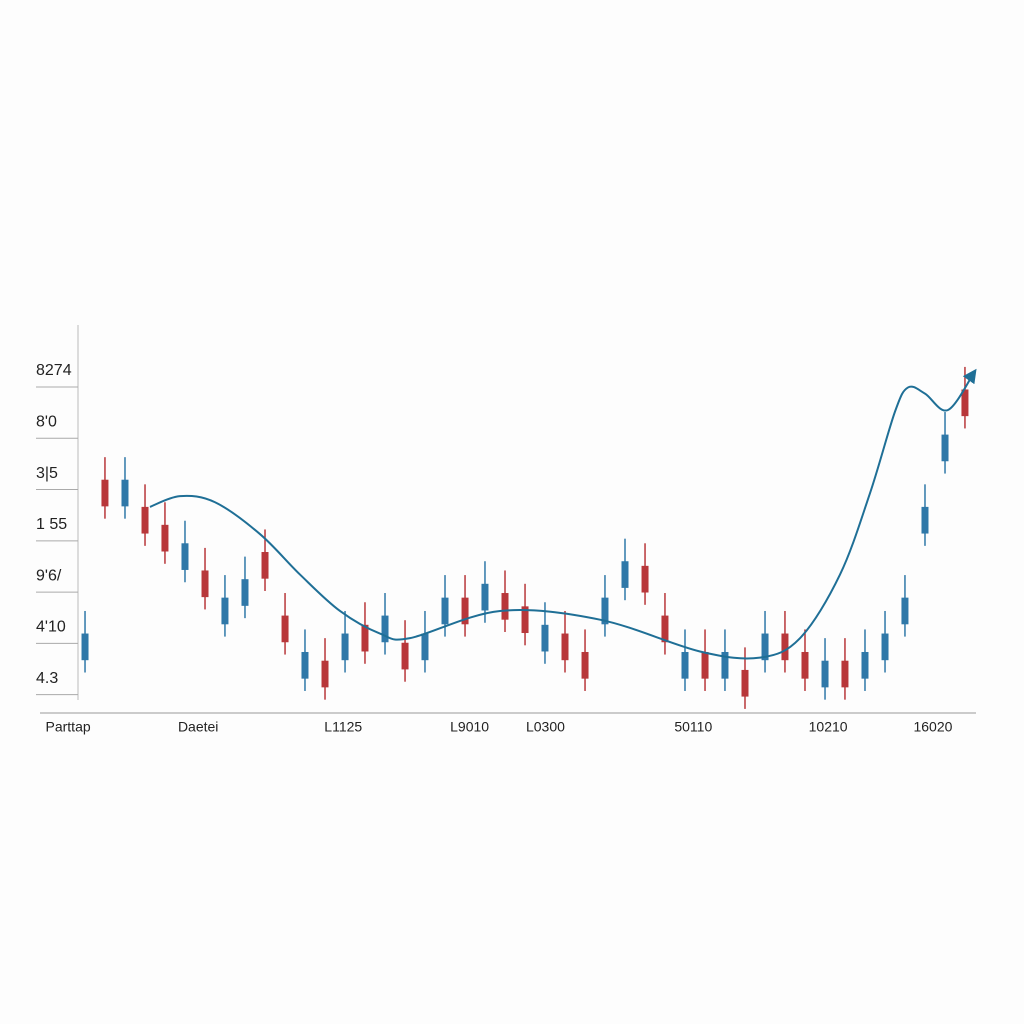  What do you see at coordinates (47, 473) in the screenshot?
I see `y-tick-label: 3|5` at bounding box center [47, 473].